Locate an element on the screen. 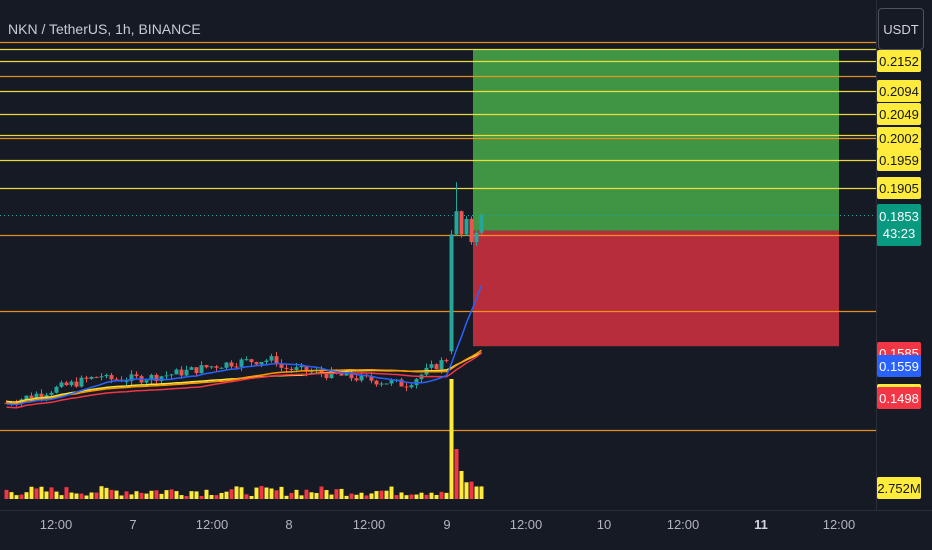 Image resolution: width=932 pixels, height=550 pixels. current-price-value: 0.1853 is located at coordinates (899, 216).